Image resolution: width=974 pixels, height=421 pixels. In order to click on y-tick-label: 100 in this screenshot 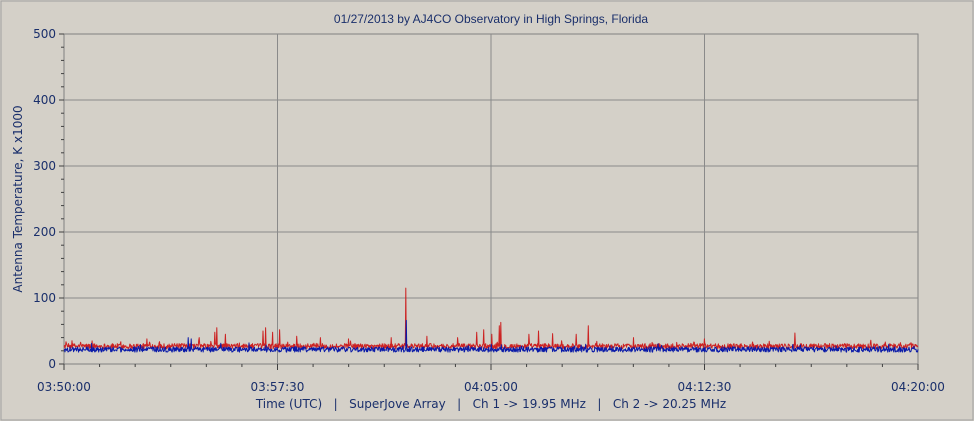, I will do `click(44, 298)`.